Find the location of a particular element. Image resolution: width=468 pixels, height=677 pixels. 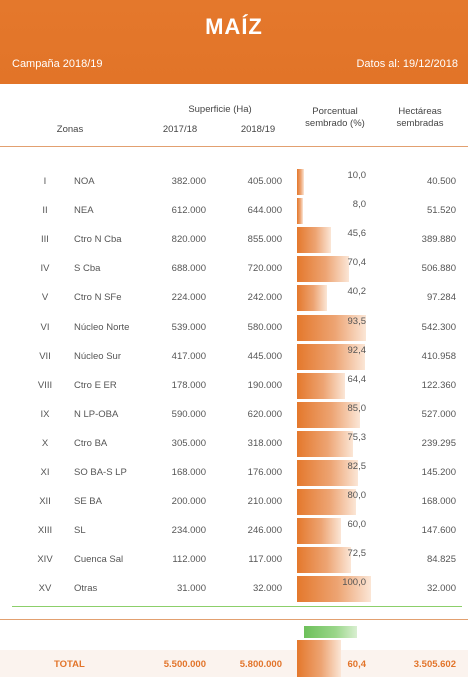

zone-number: VII is located at coordinates (45, 356).